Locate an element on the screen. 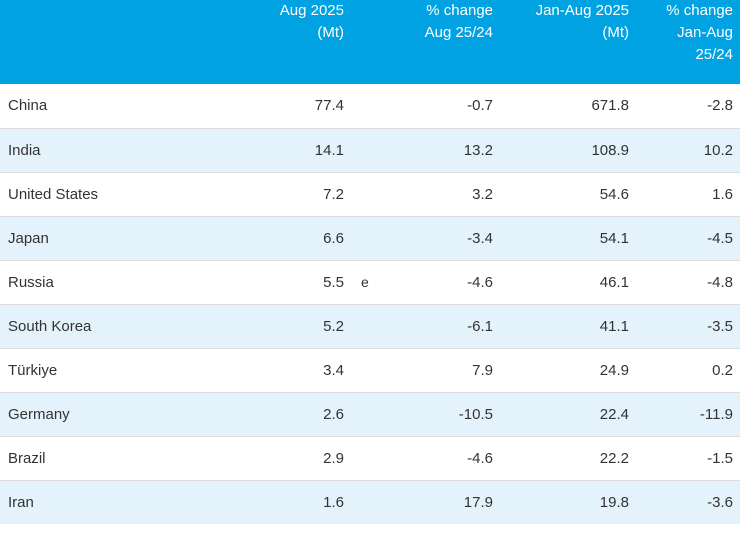  pct-aug-value: 17.9 is located at coordinates (478, 502).